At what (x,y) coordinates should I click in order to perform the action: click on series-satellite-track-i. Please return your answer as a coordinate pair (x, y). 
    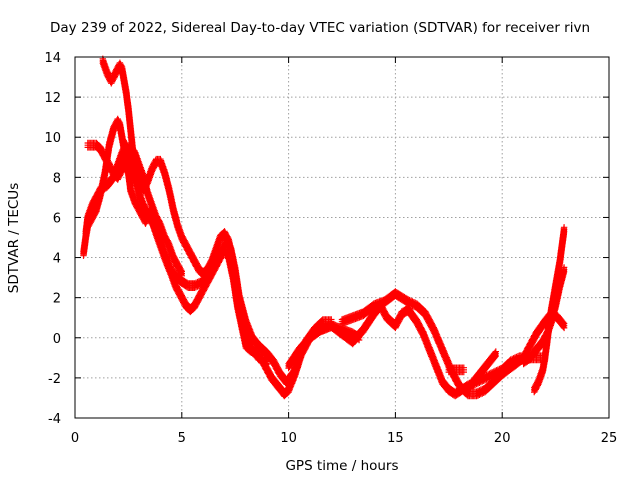
    Looking at the image, I should click on (549, 310).